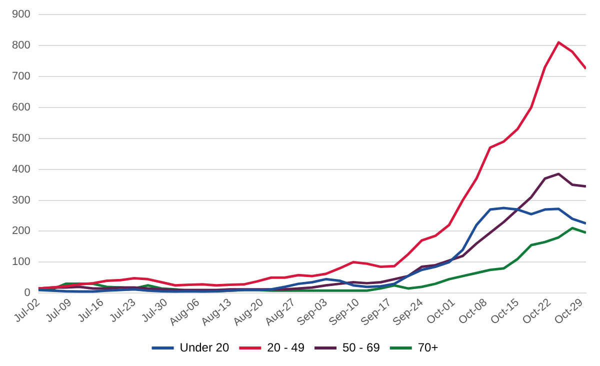 The width and height of the screenshot is (600, 366). I want to click on y-tick-label: 800, so click(21, 46).